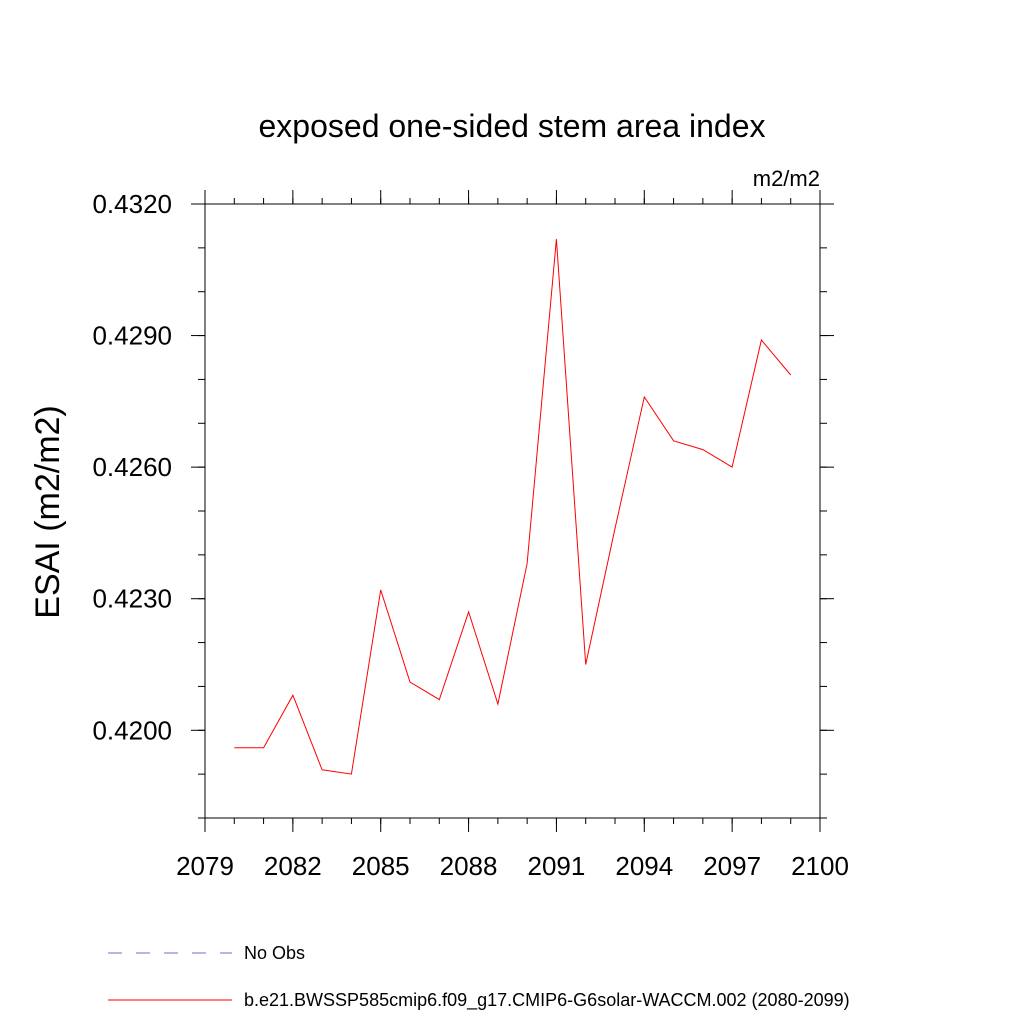  Describe the element at coordinates (132, 599) in the screenshot. I see `y-tick-label: 0.4230` at that location.